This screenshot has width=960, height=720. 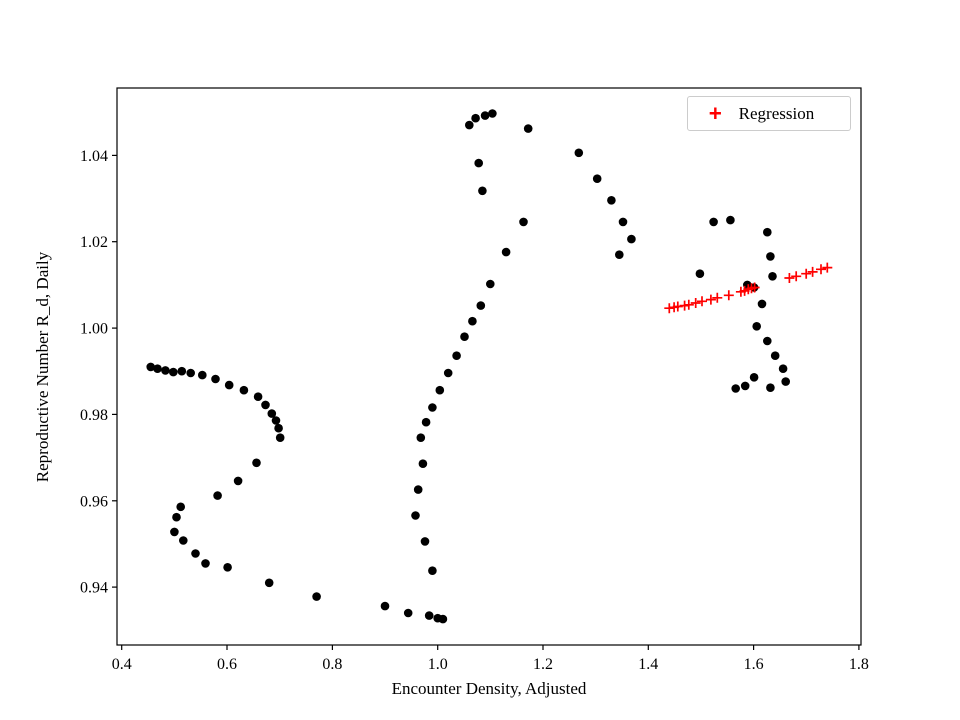 What do you see at coordinates (122, 664) in the screenshot?
I see `x-tick-label: 0.4` at bounding box center [122, 664].